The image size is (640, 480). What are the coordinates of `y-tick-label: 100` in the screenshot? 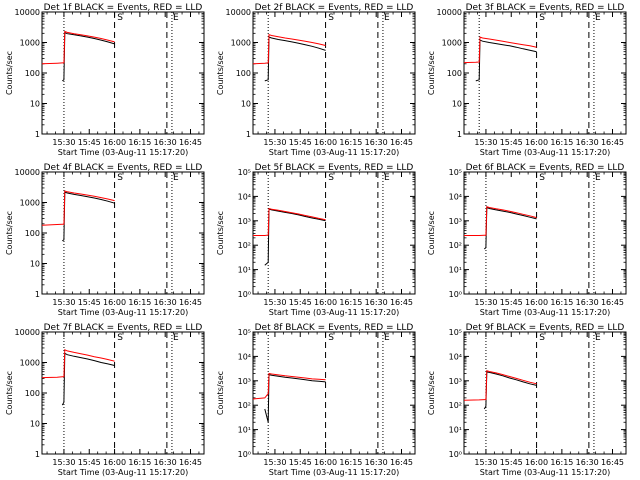 It's located at (454, 73).